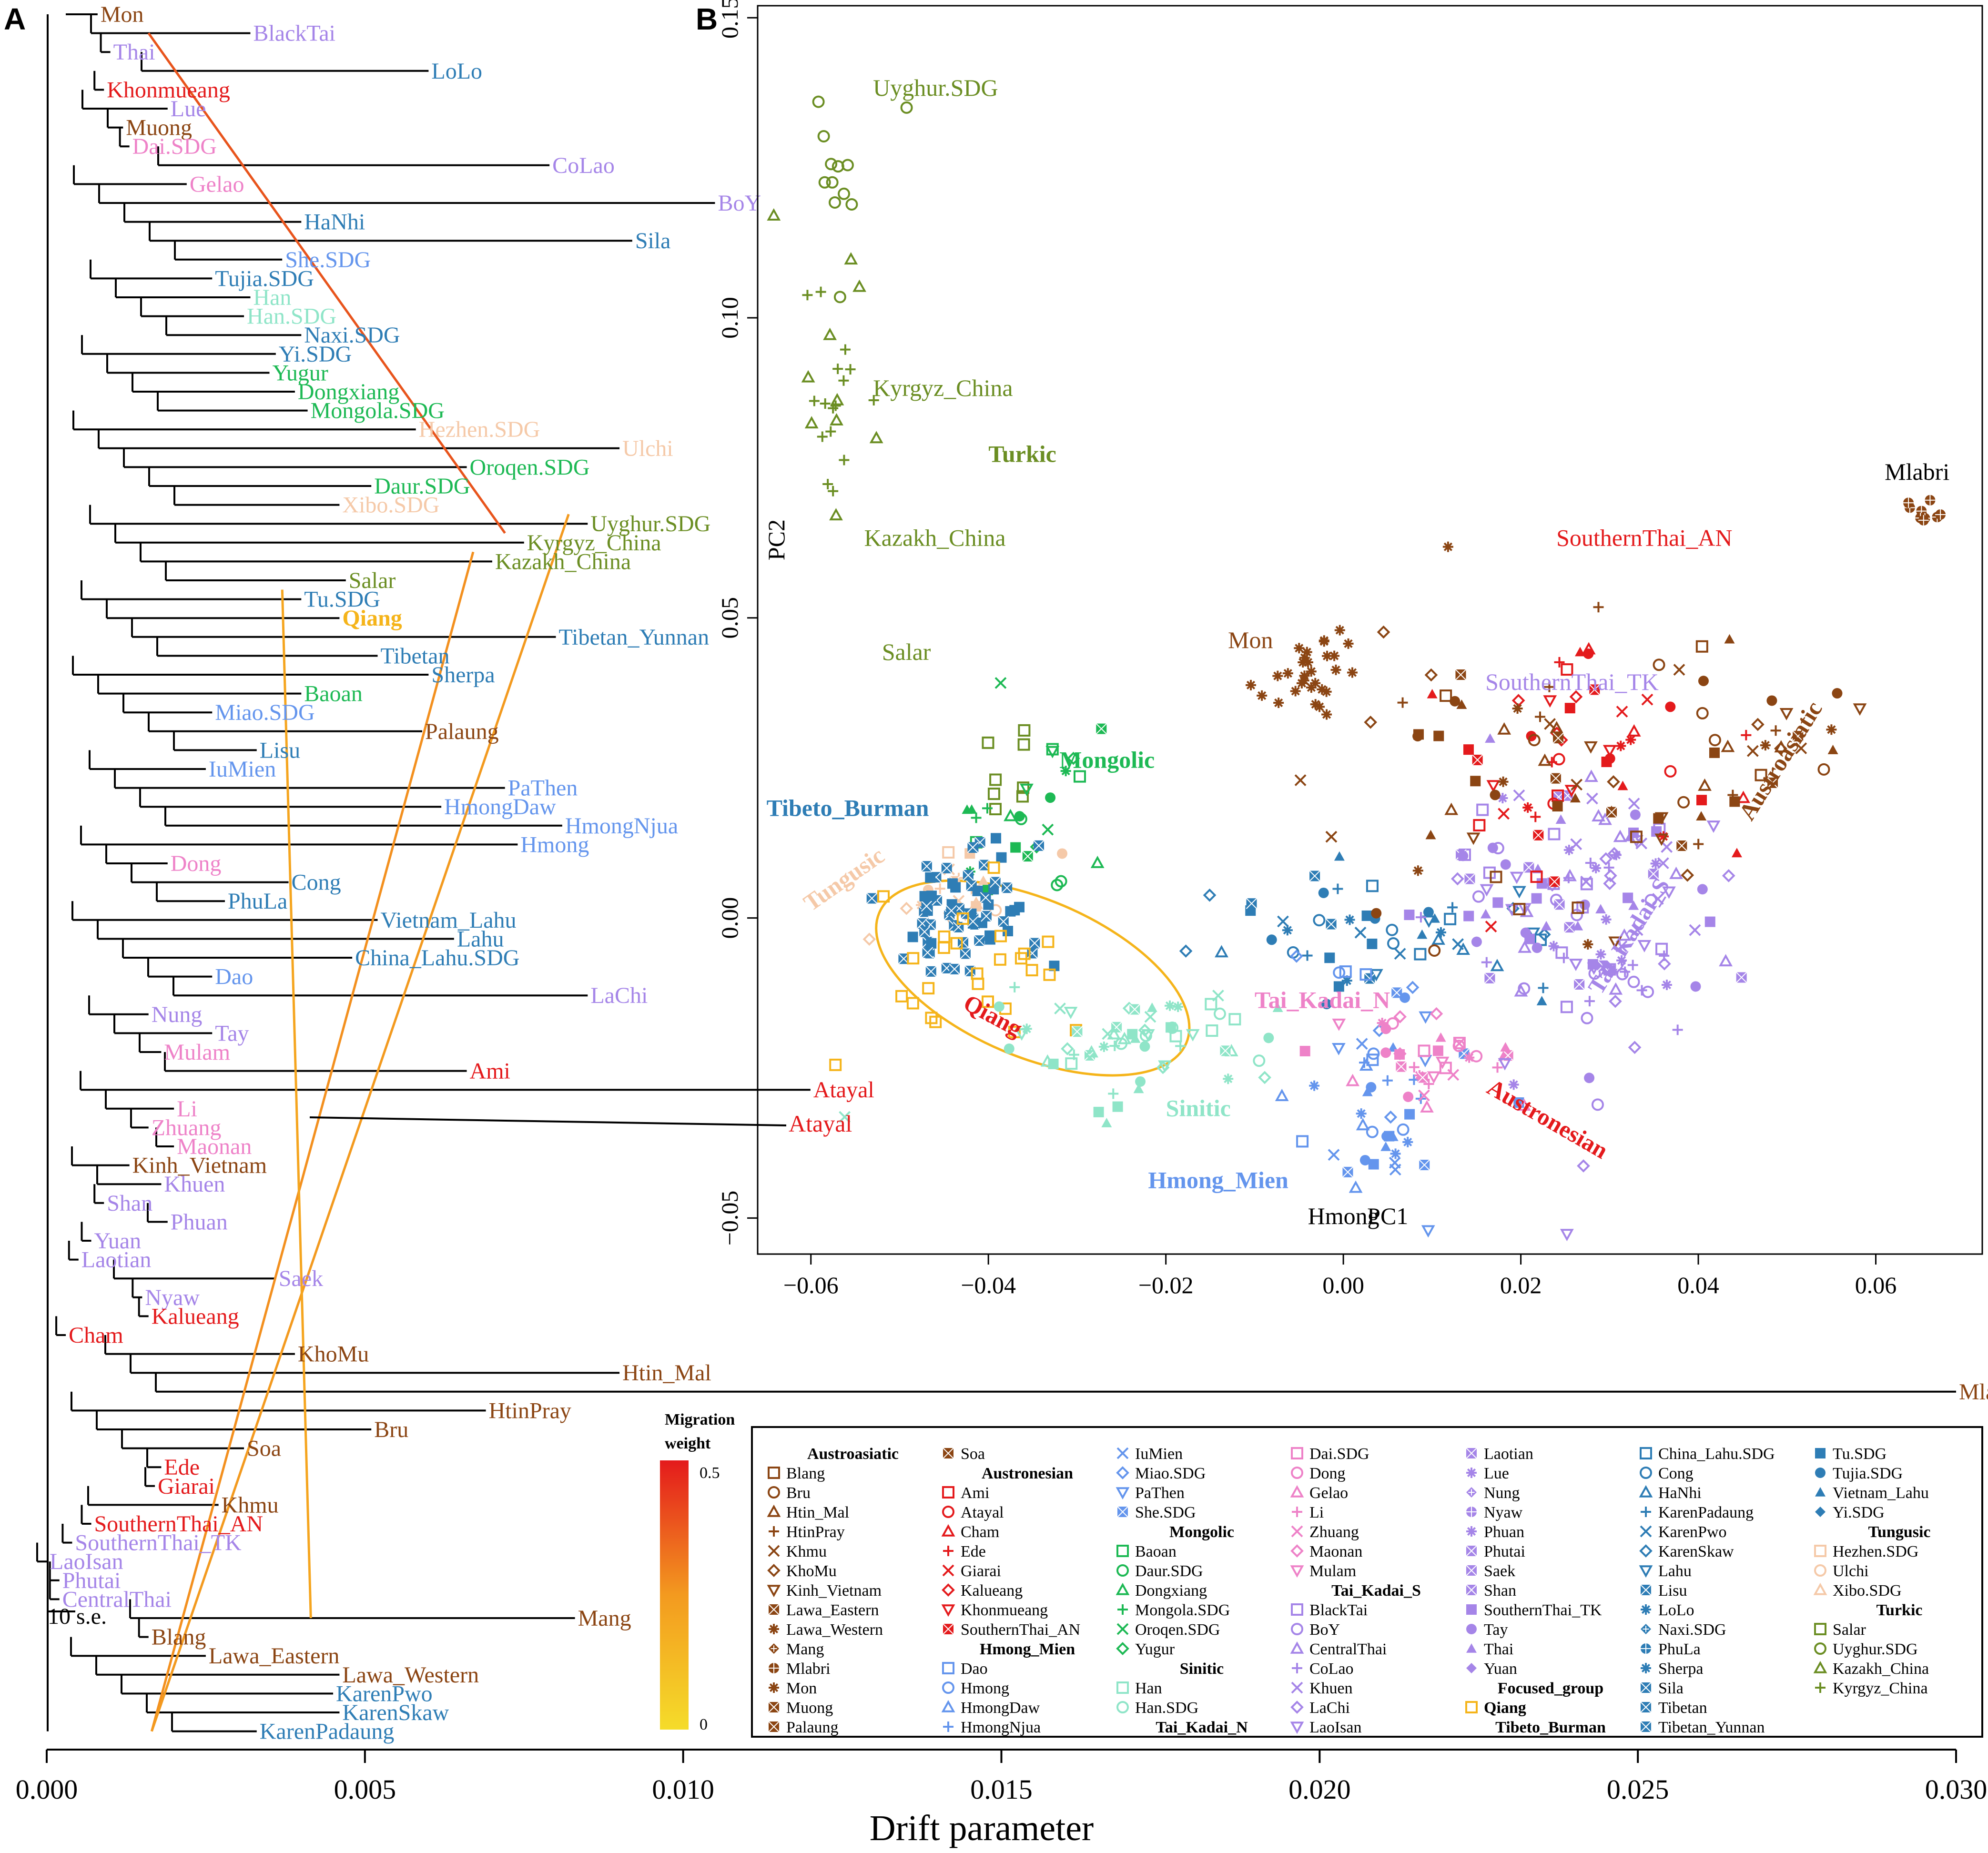 The width and height of the screenshot is (1988, 1853). I want to click on legend-label-tibetan: Tibetan, so click(1682, 1708).